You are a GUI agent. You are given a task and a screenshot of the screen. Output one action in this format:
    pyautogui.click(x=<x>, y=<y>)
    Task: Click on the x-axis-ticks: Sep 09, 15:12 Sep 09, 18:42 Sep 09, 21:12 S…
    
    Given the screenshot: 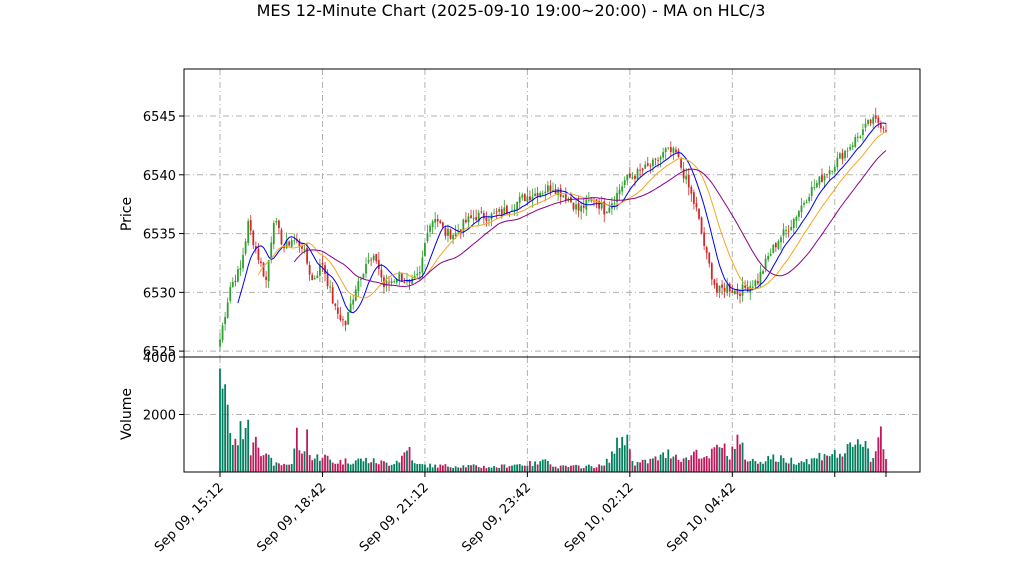 What is the action you would take?
    pyautogui.click(x=519, y=513)
    